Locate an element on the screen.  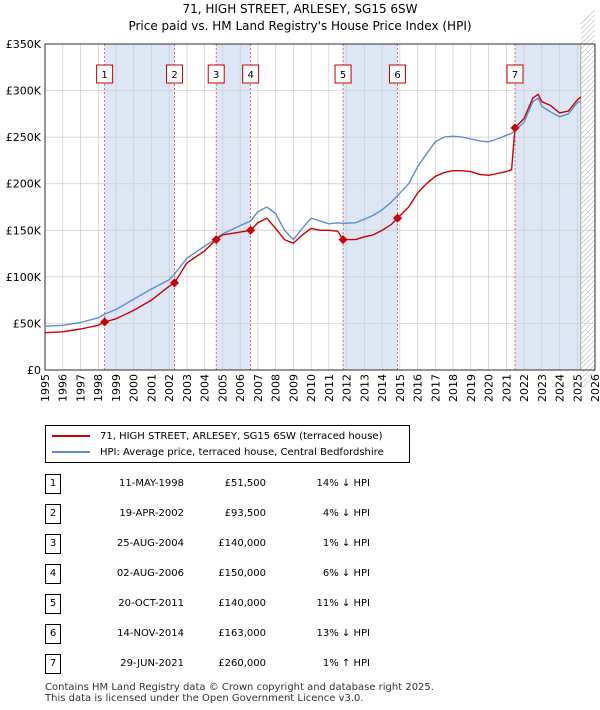
sale-label-box: 7 is located at coordinates (515, 74).